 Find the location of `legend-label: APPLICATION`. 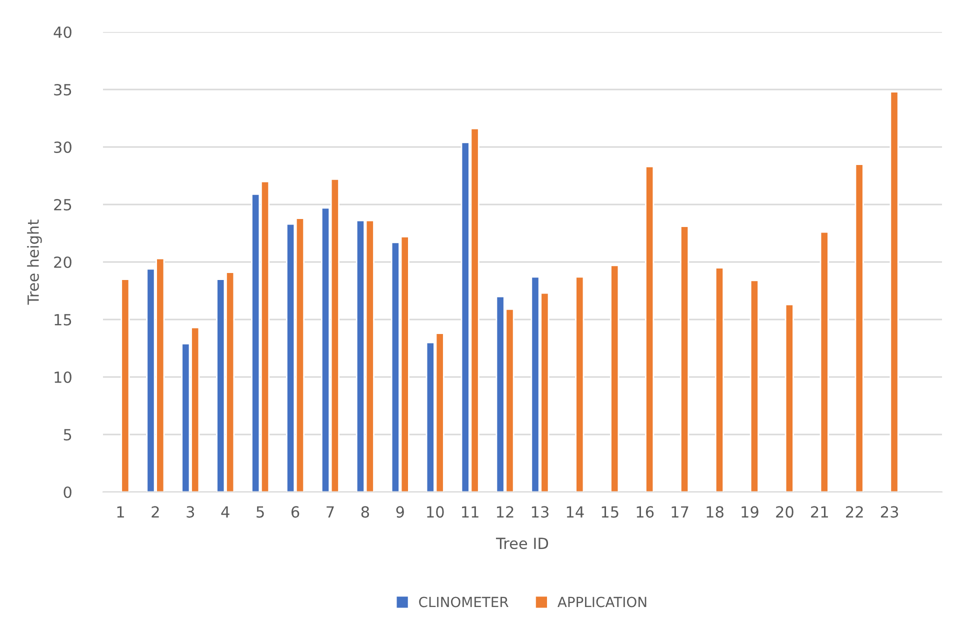

legend-label: APPLICATION is located at coordinates (602, 602).